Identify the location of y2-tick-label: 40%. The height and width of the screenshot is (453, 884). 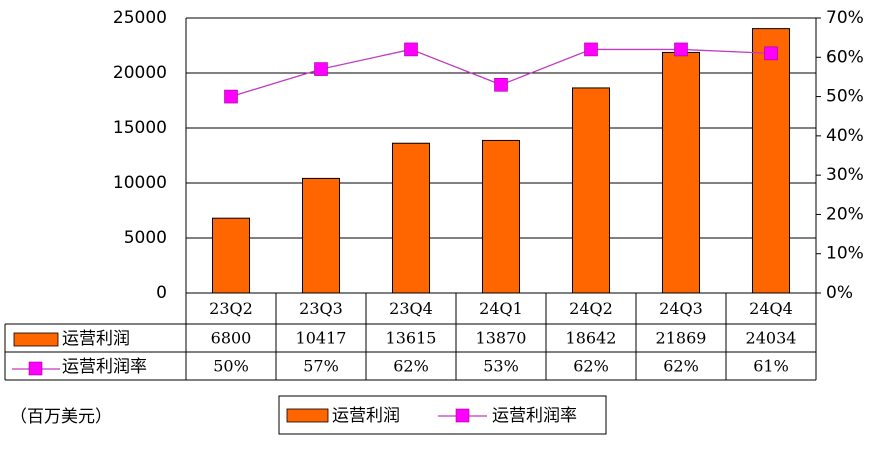
(845, 136).